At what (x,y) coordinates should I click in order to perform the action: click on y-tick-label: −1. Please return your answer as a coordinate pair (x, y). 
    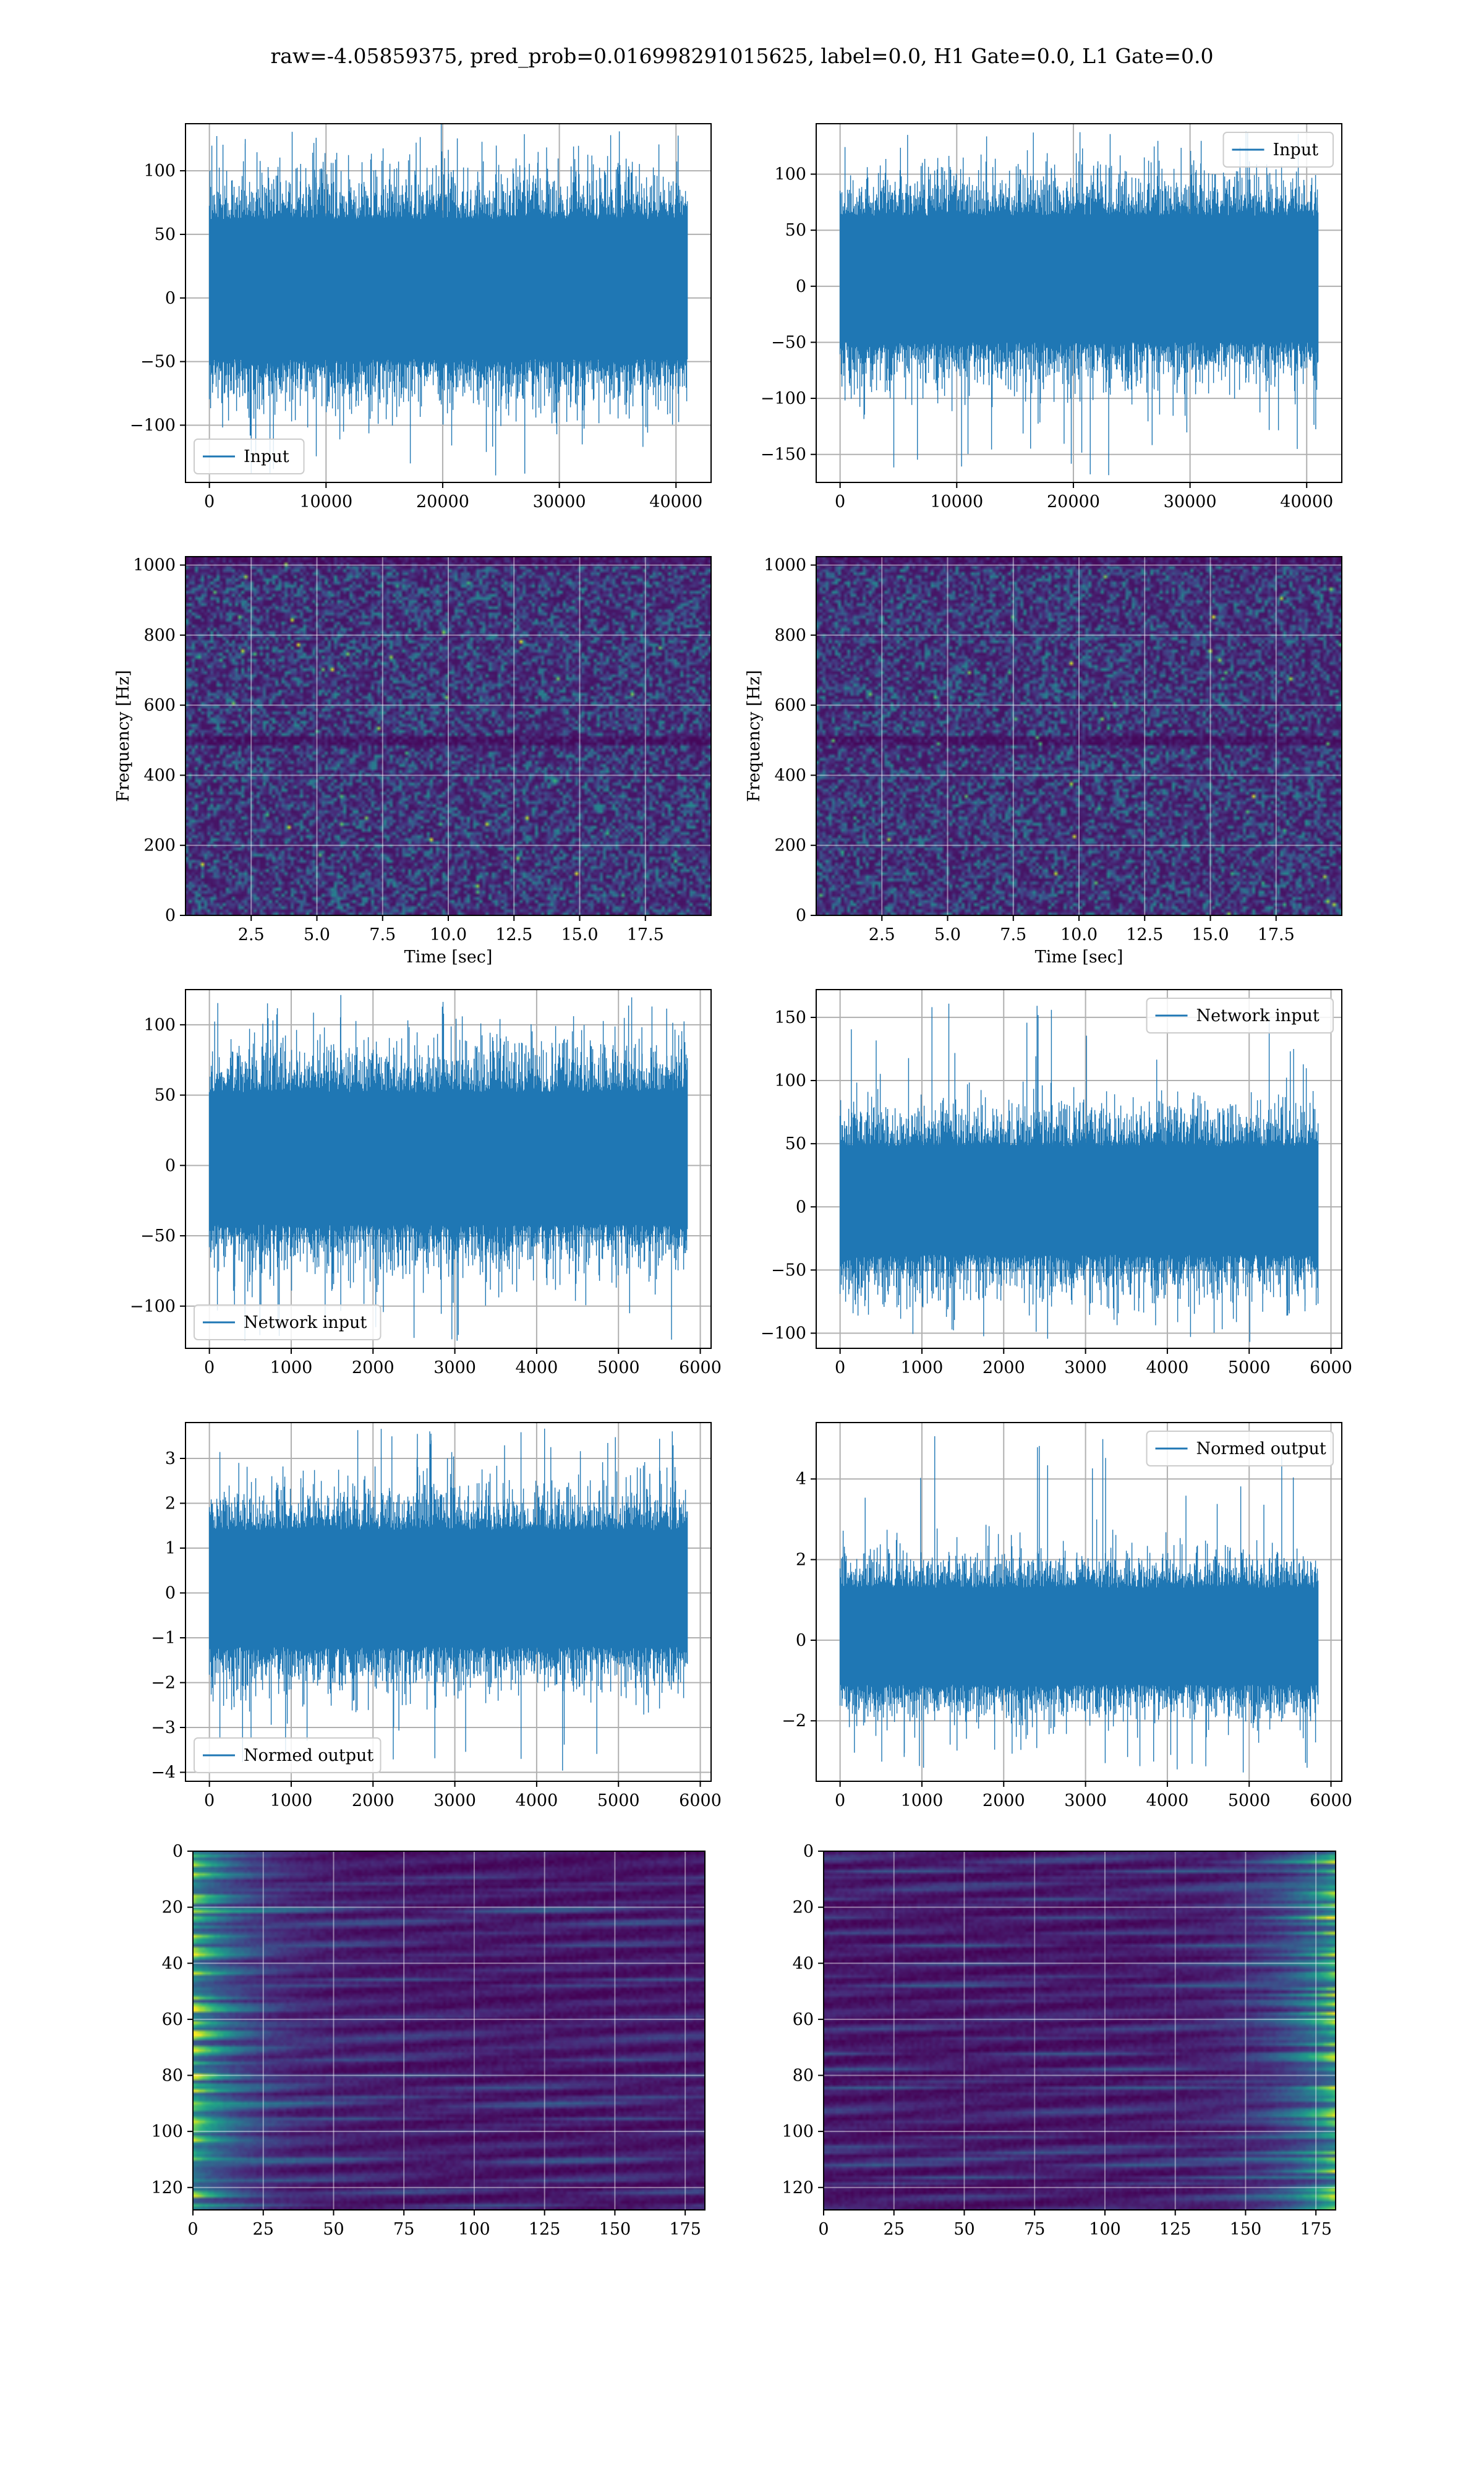
    Looking at the image, I should click on (163, 1638).